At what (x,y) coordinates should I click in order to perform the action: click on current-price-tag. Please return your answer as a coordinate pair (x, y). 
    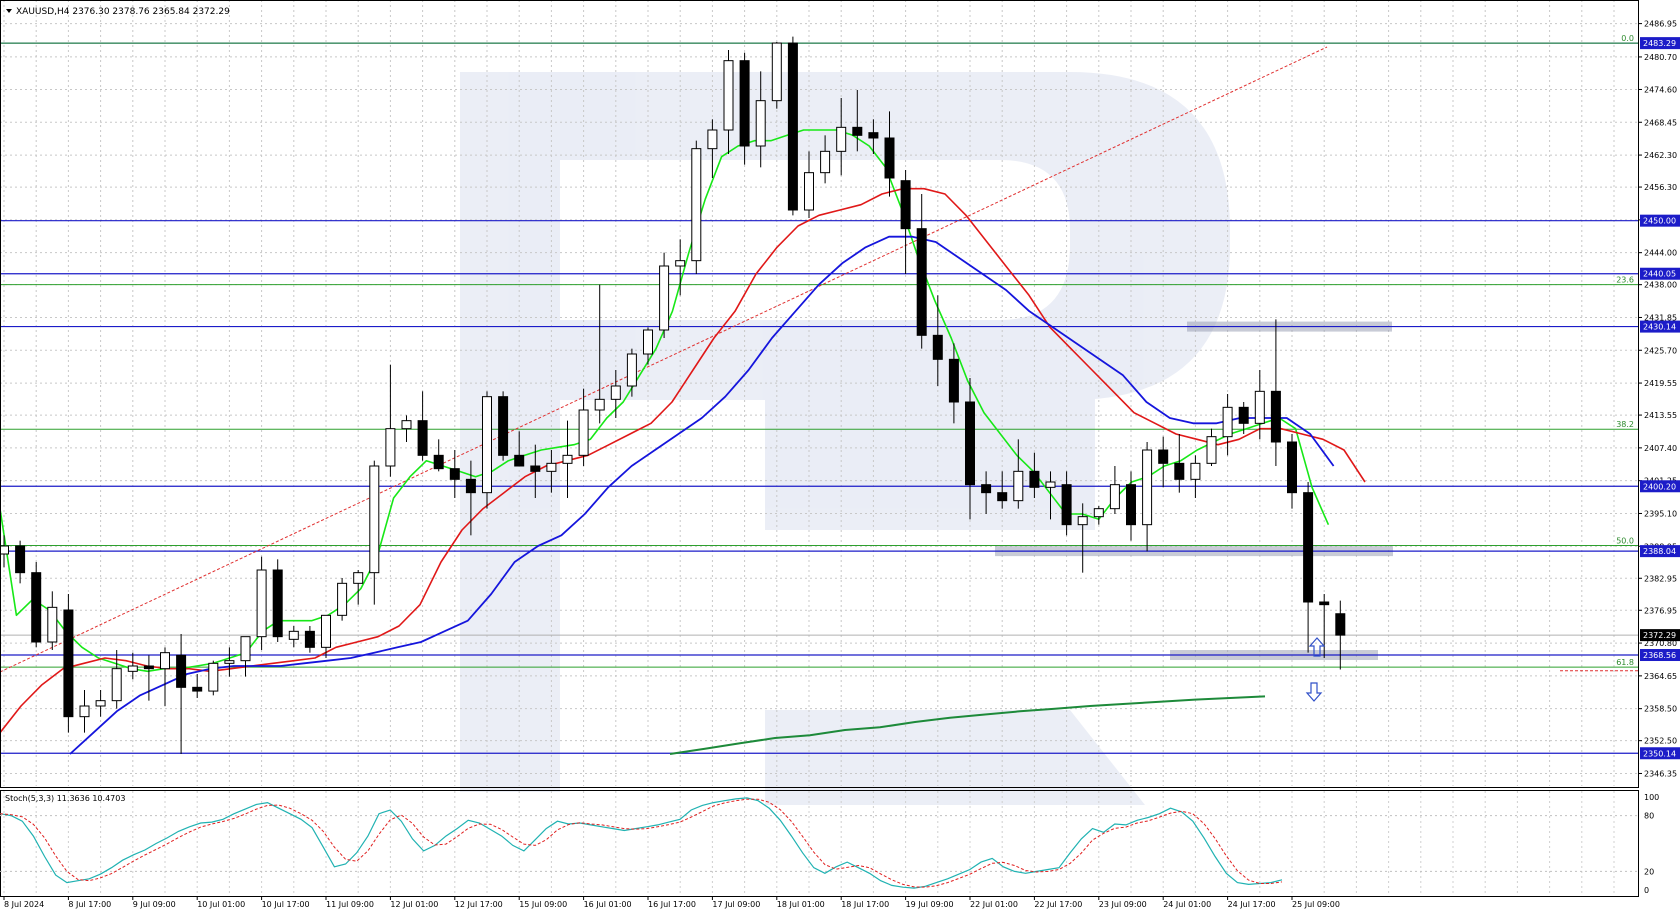
    Looking at the image, I should click on (1660, 635).